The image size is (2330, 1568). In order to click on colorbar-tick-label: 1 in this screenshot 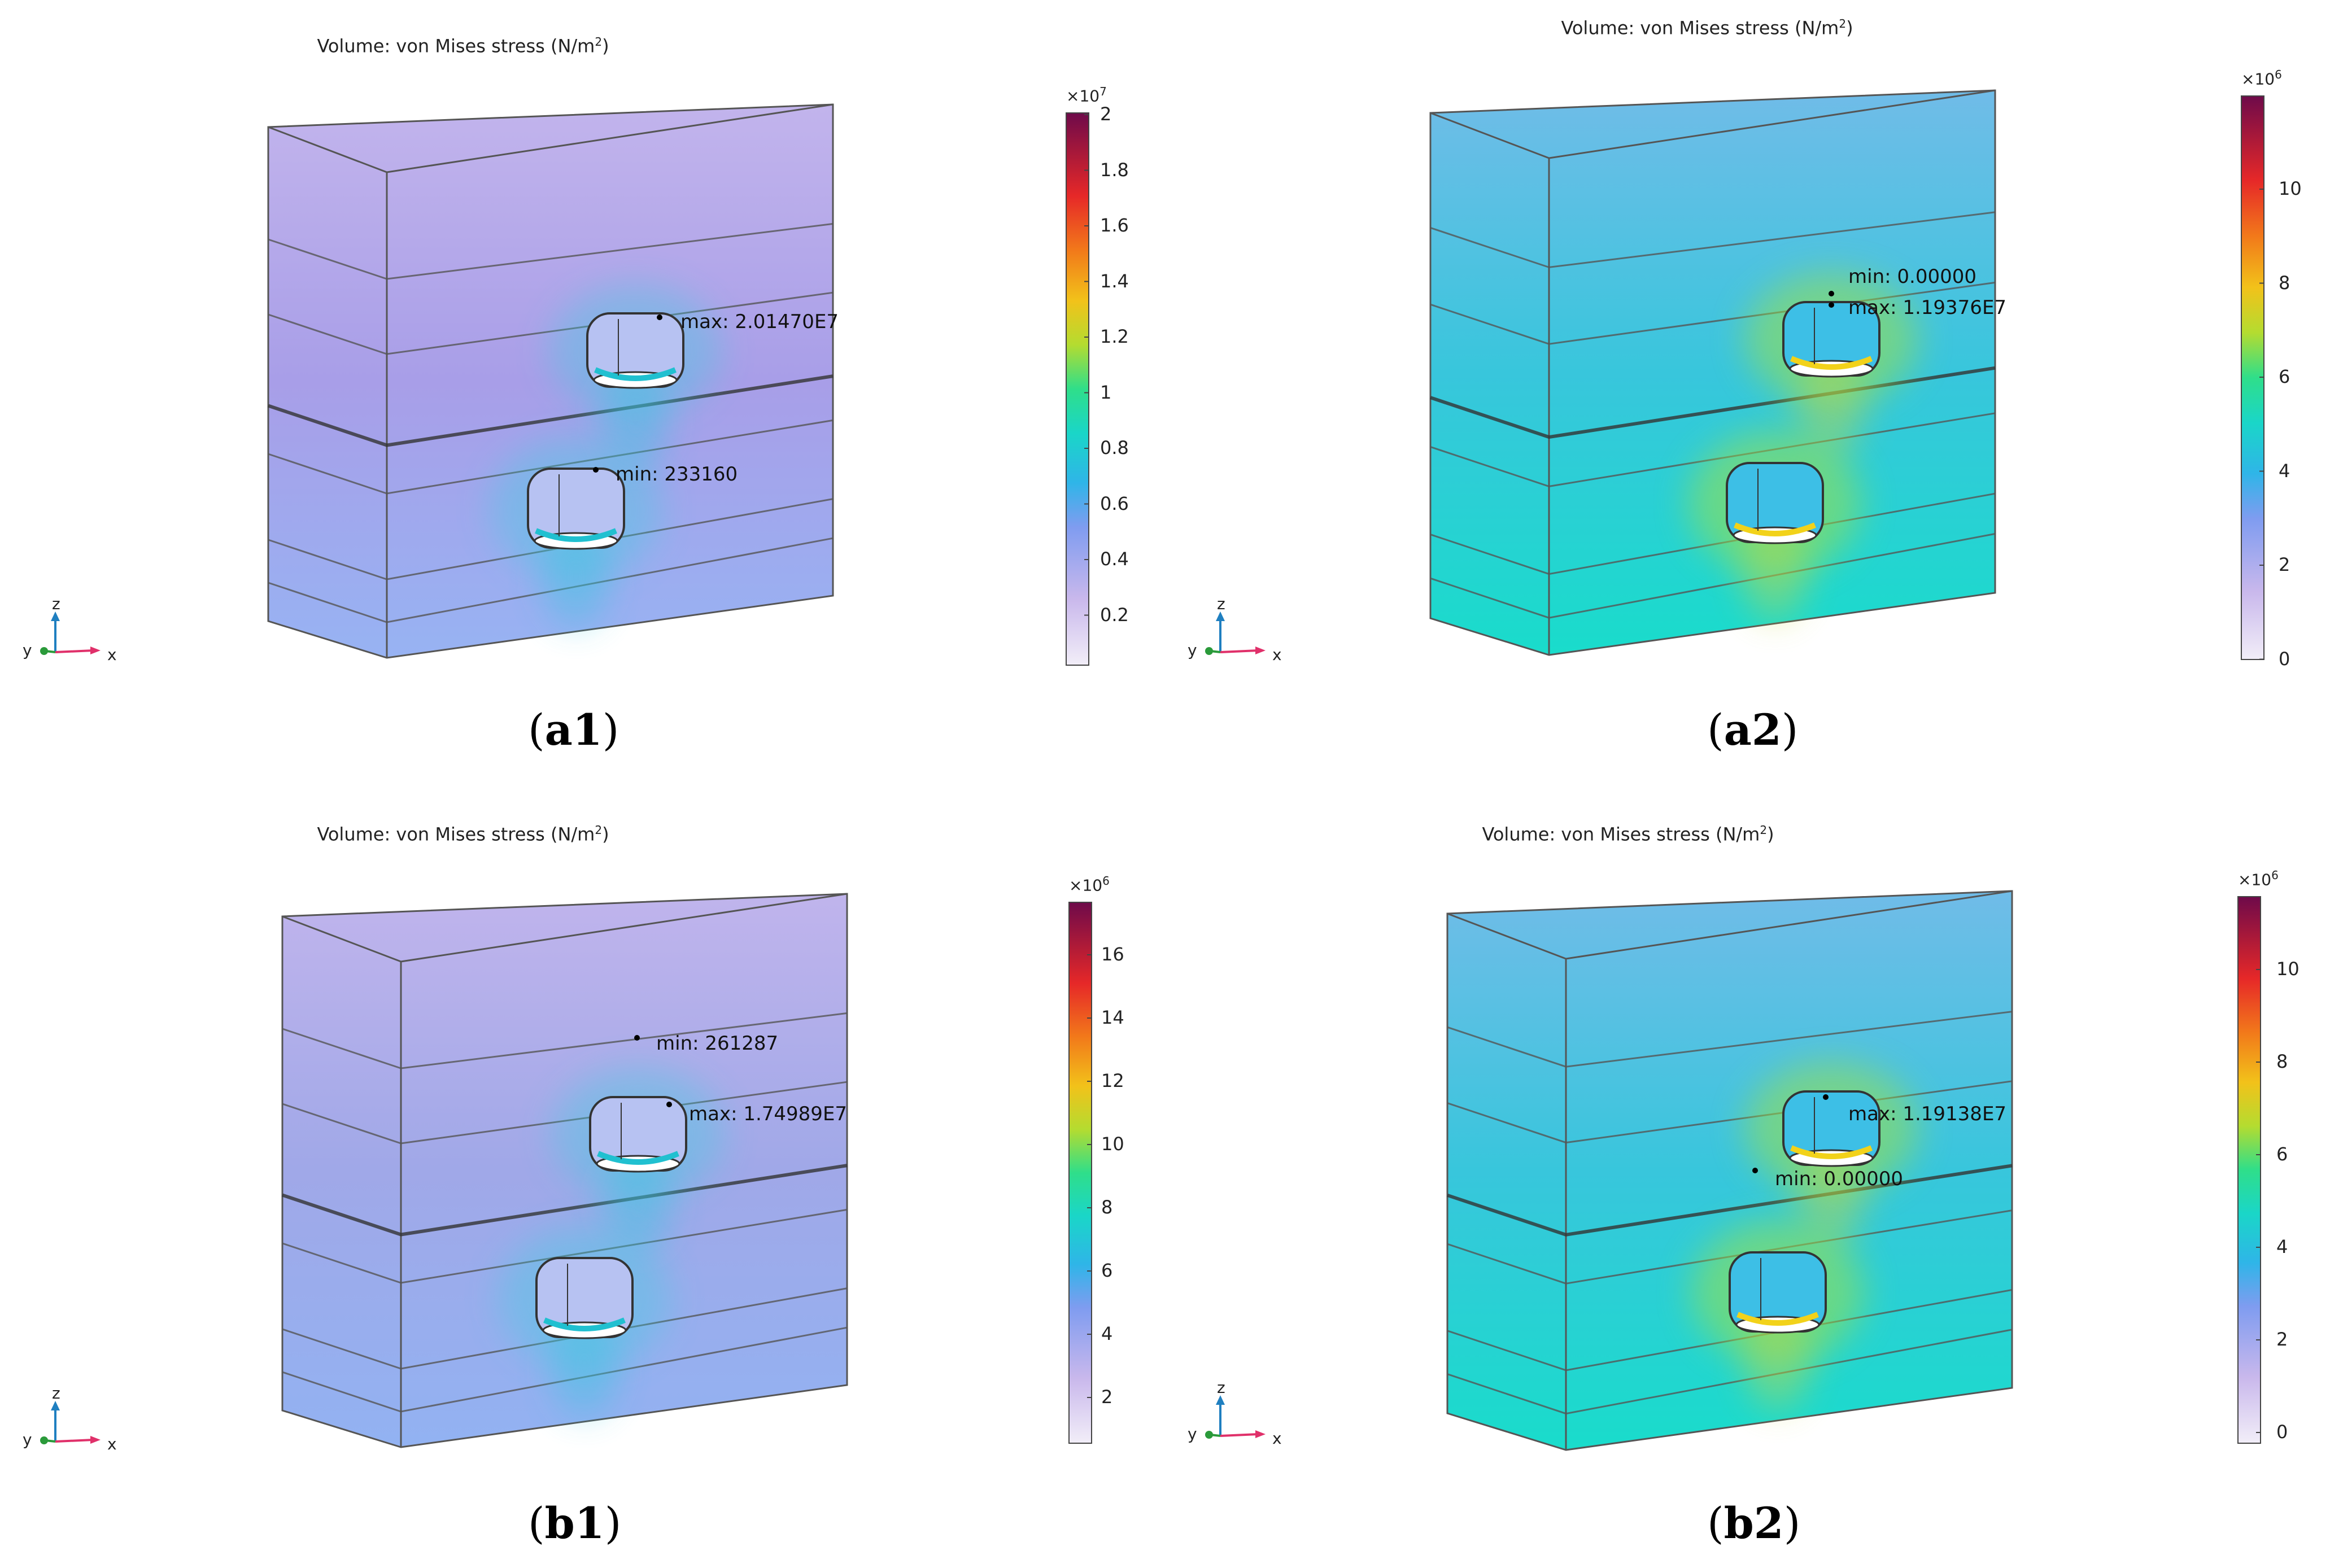, I will do `click(1106, 392)`.